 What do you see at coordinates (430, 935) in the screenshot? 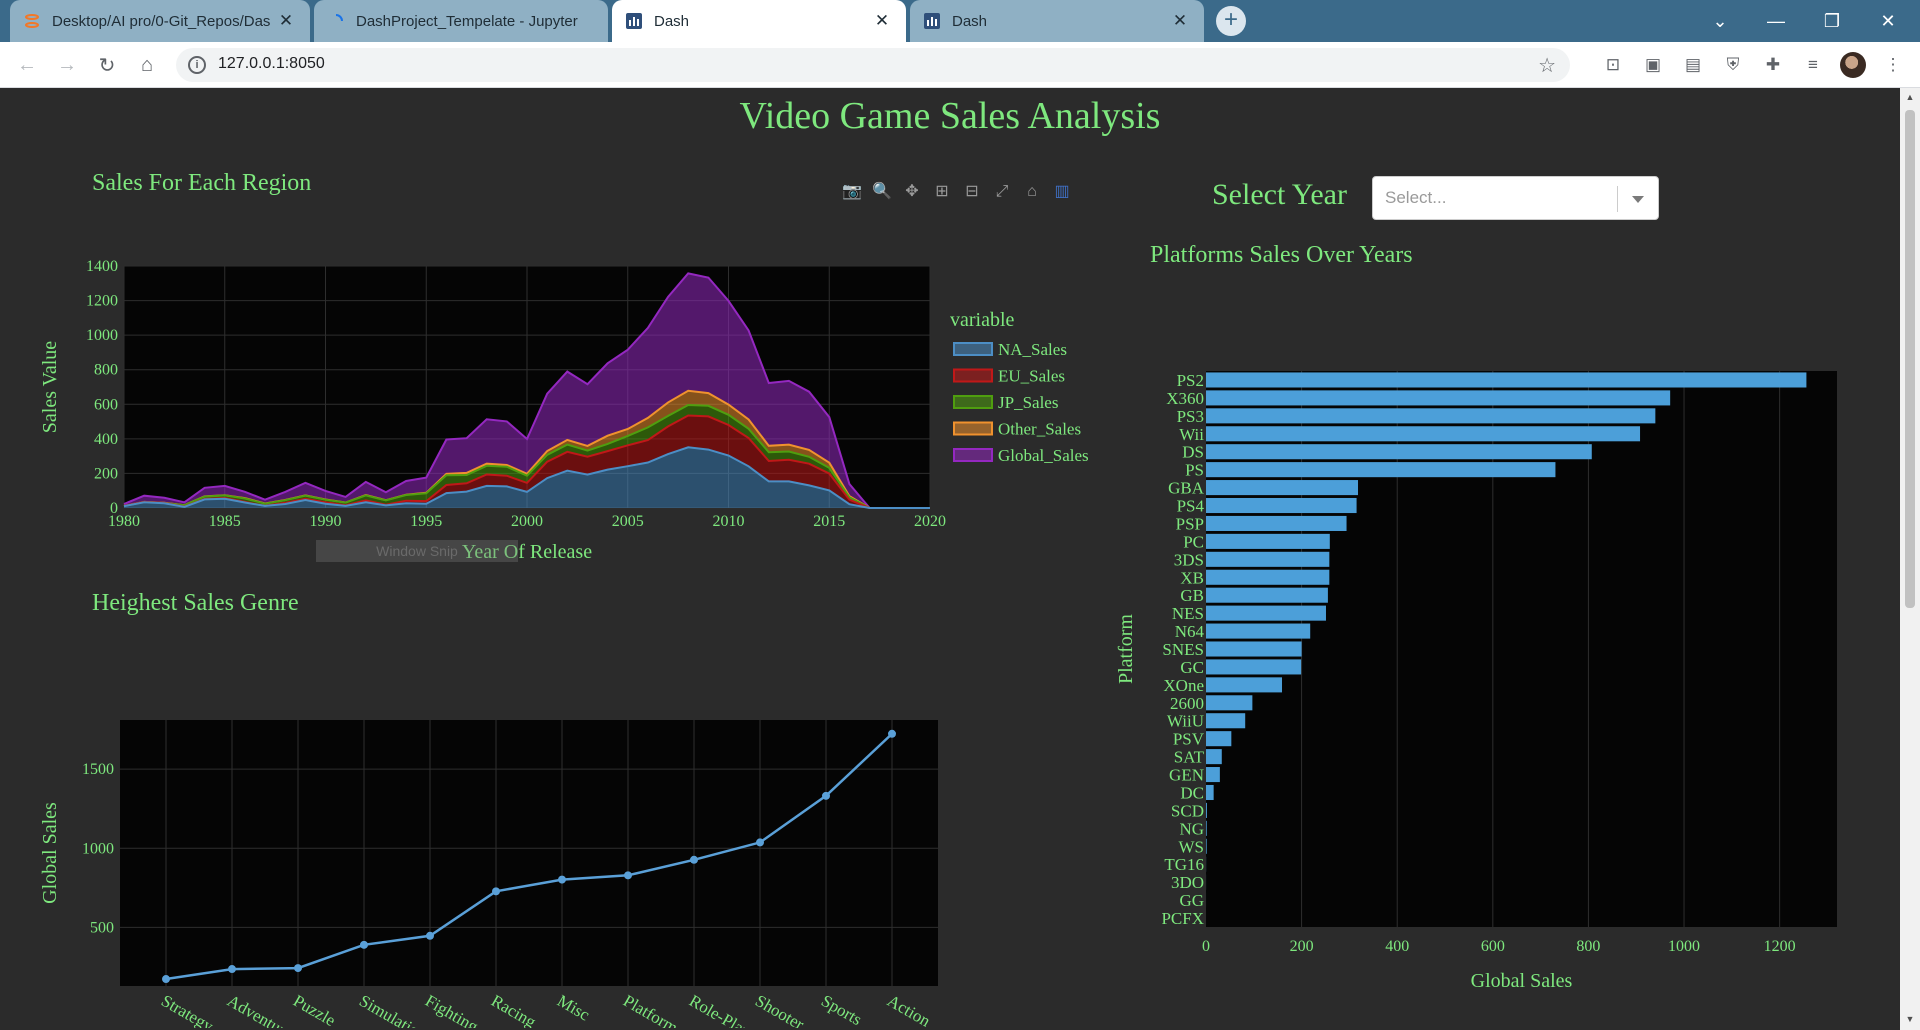
I see `genre-point-Fighting` at bounding box center [430, 935].